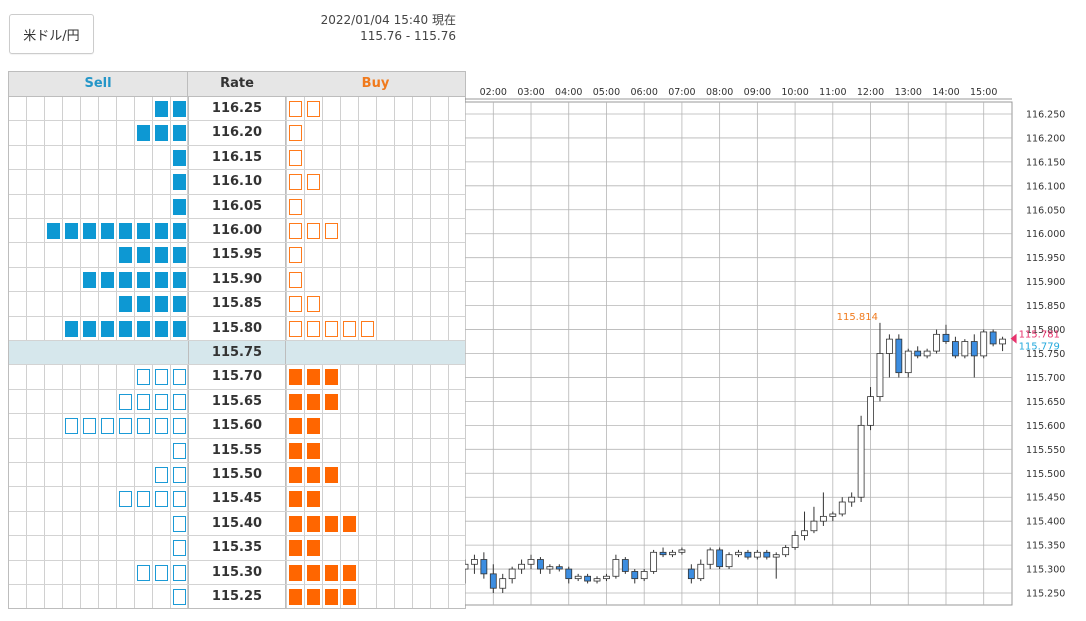 The width and height of the screenshot is (1086, 621). Describe the element at coordinates (1045, 378) in the screenshot. I see `y-tick-label: 115.700` at that location.